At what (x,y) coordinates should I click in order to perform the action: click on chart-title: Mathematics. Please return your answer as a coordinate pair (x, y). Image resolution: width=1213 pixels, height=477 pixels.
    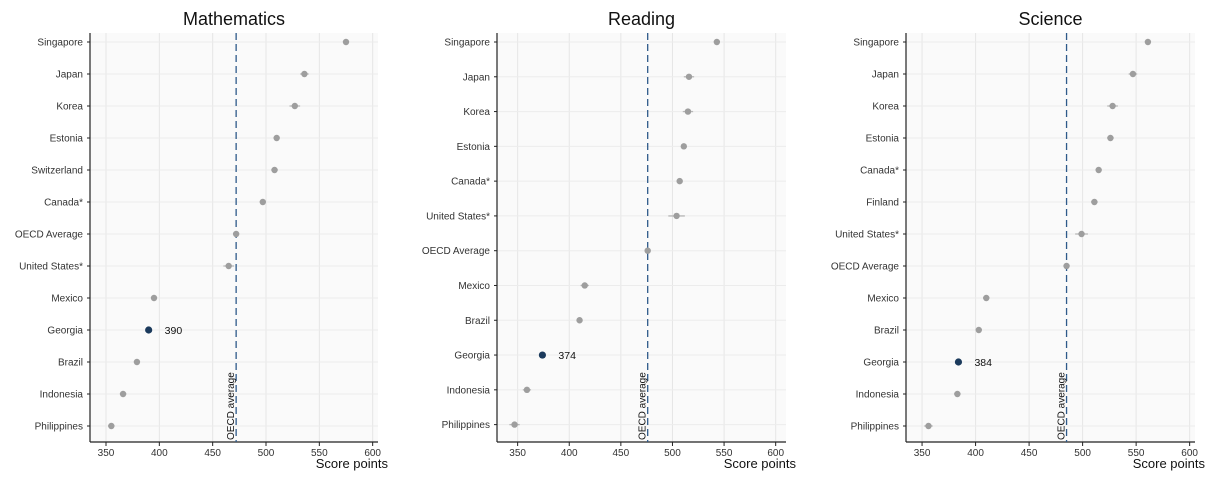
    Looking at the image, I should click on (234, 19).